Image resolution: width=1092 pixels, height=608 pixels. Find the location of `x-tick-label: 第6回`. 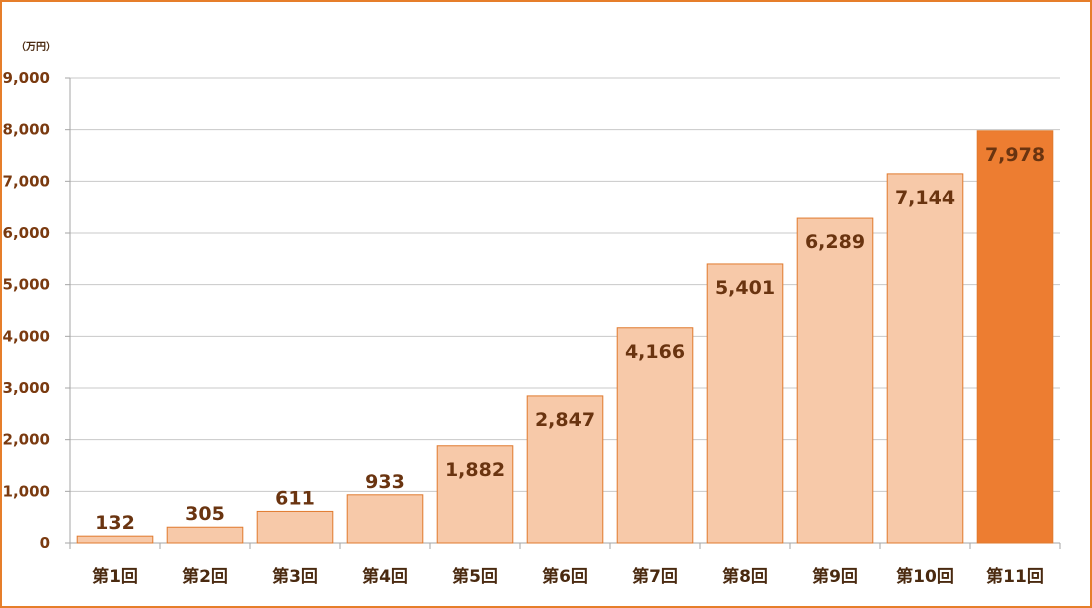

x-tick-label: 第6回 is located at coordinates (565, 576).